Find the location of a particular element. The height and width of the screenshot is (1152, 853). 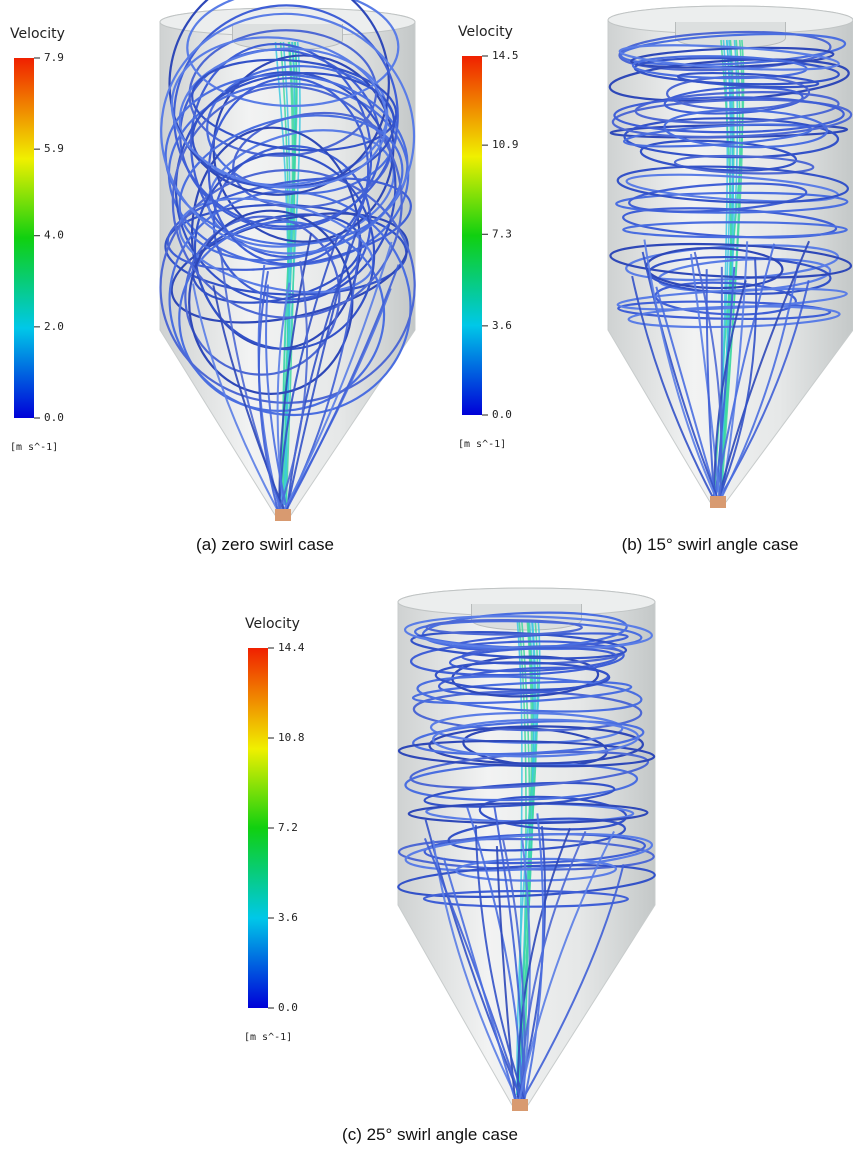

colorbar-tick-label: 14.4 is located at coordinates (291, 647).